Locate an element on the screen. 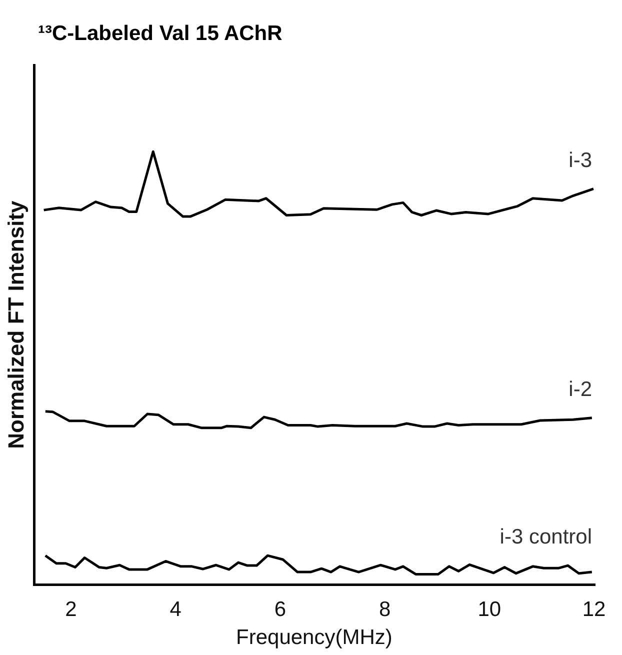 This screenshot has width=622, height=655. x-tick-label: 12 is located at coordinates (594, 609).